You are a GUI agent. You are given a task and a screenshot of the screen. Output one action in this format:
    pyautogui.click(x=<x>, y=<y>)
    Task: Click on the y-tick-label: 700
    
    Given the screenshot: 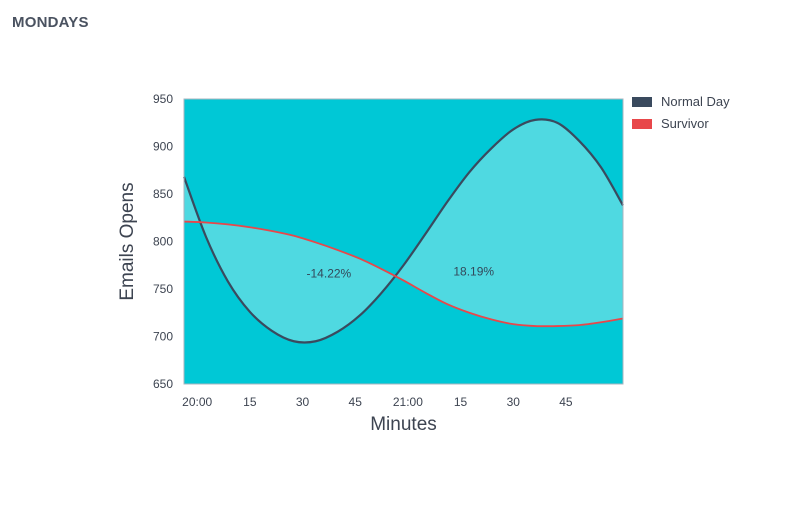 What is the action you would take?
    pyautogui.click(x=163, y=337)
    